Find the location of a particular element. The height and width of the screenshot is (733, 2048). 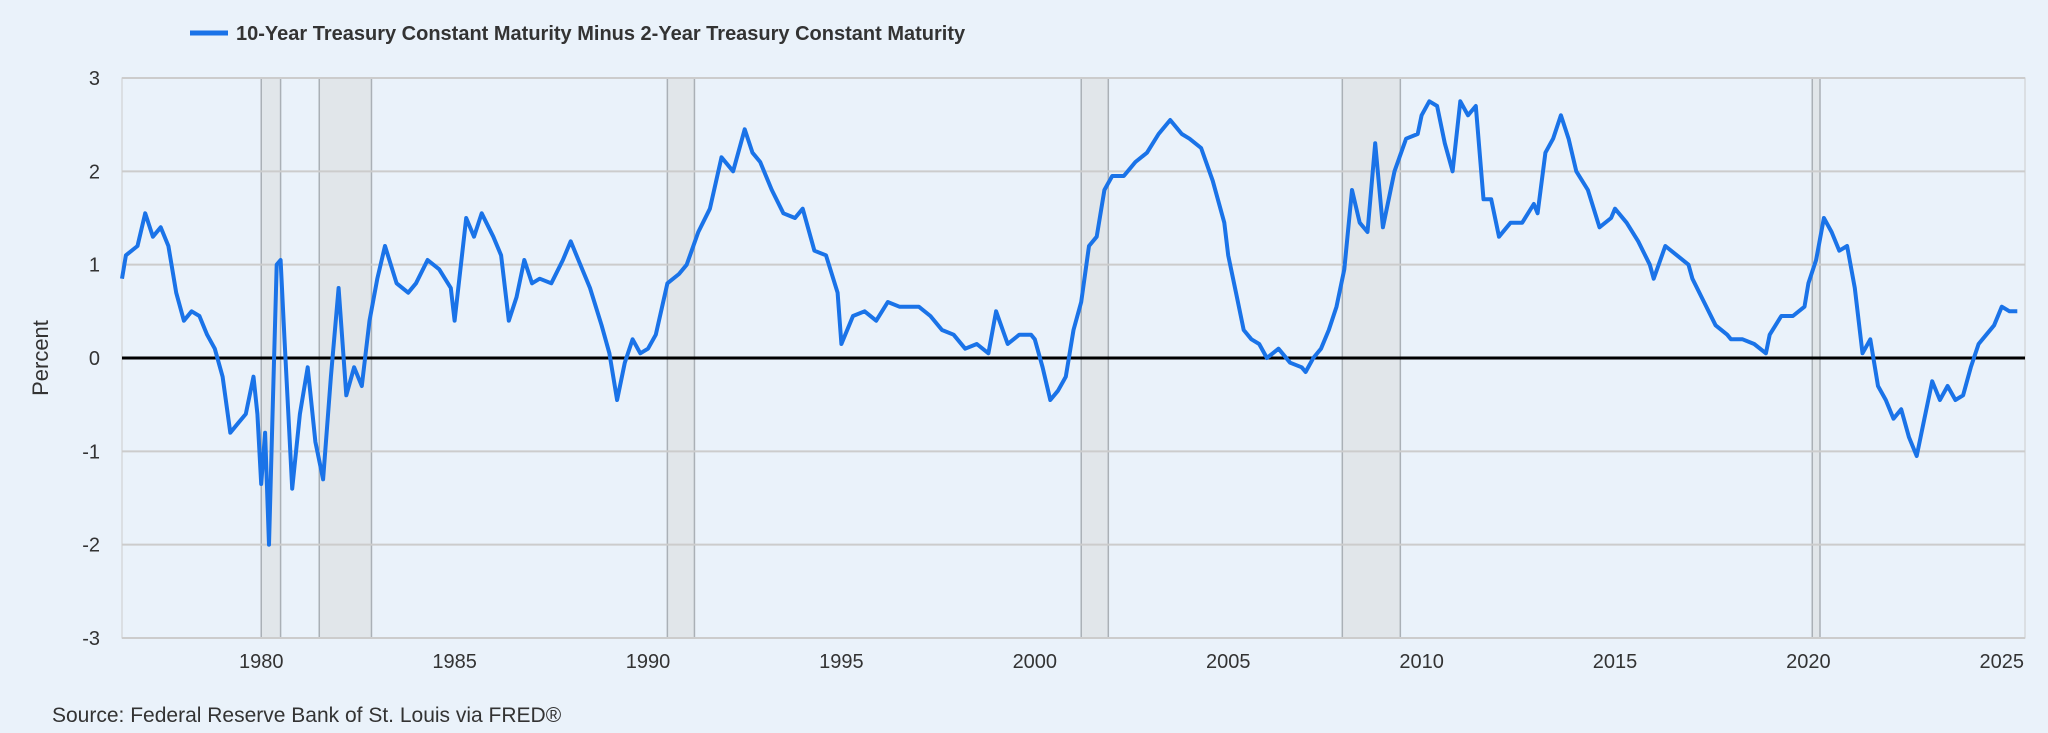

x-tick-label: 1980 is located at coordinates (261, 662).